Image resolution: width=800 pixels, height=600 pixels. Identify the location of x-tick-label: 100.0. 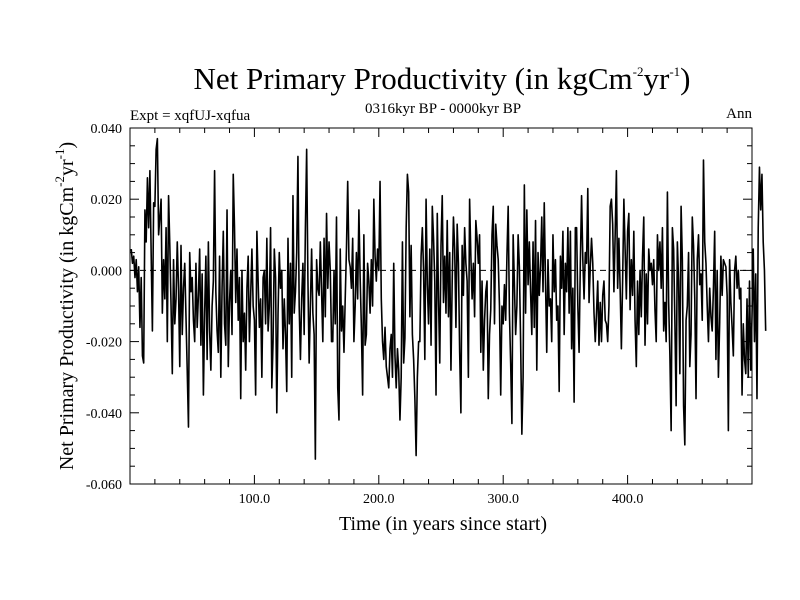
(255, 499).